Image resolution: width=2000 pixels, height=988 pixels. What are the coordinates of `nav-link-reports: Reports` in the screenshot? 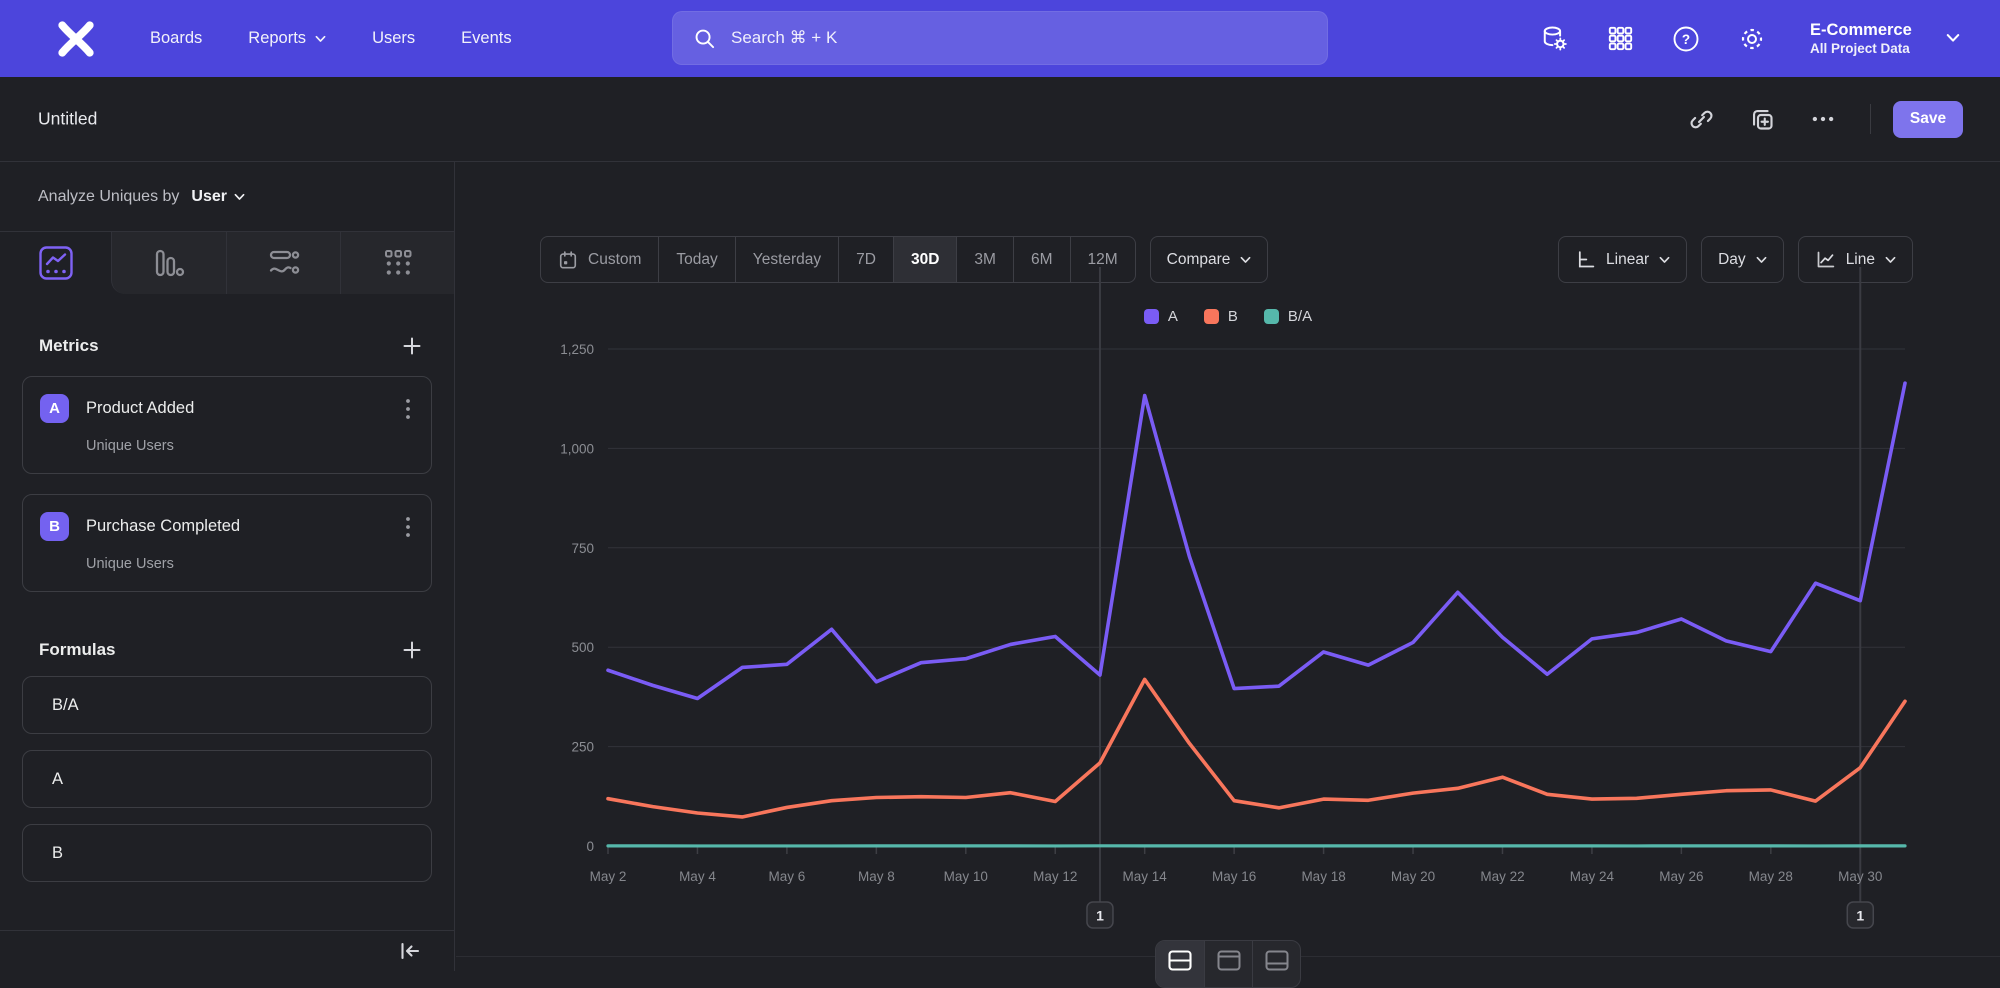 It's located at (287, 38).